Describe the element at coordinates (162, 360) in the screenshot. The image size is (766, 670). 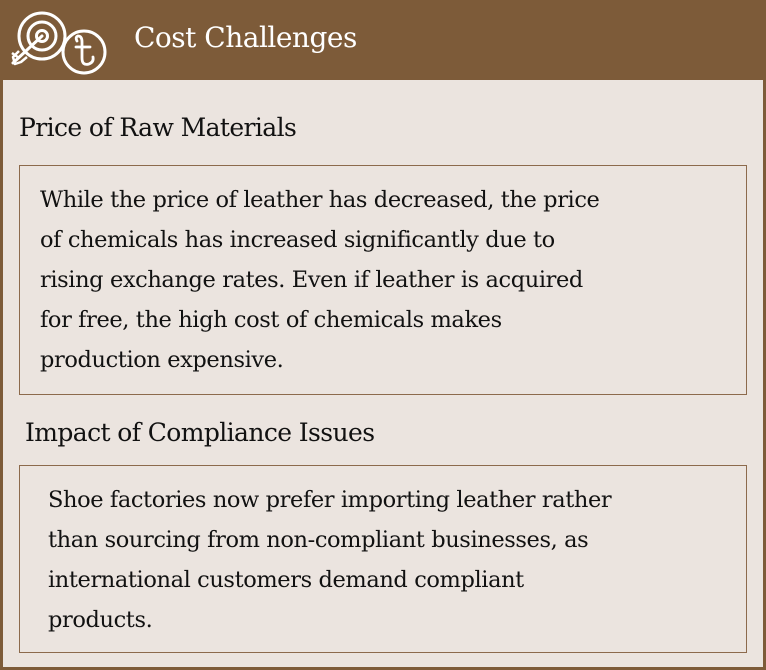
I see `text-line: production expensive.` at that location.